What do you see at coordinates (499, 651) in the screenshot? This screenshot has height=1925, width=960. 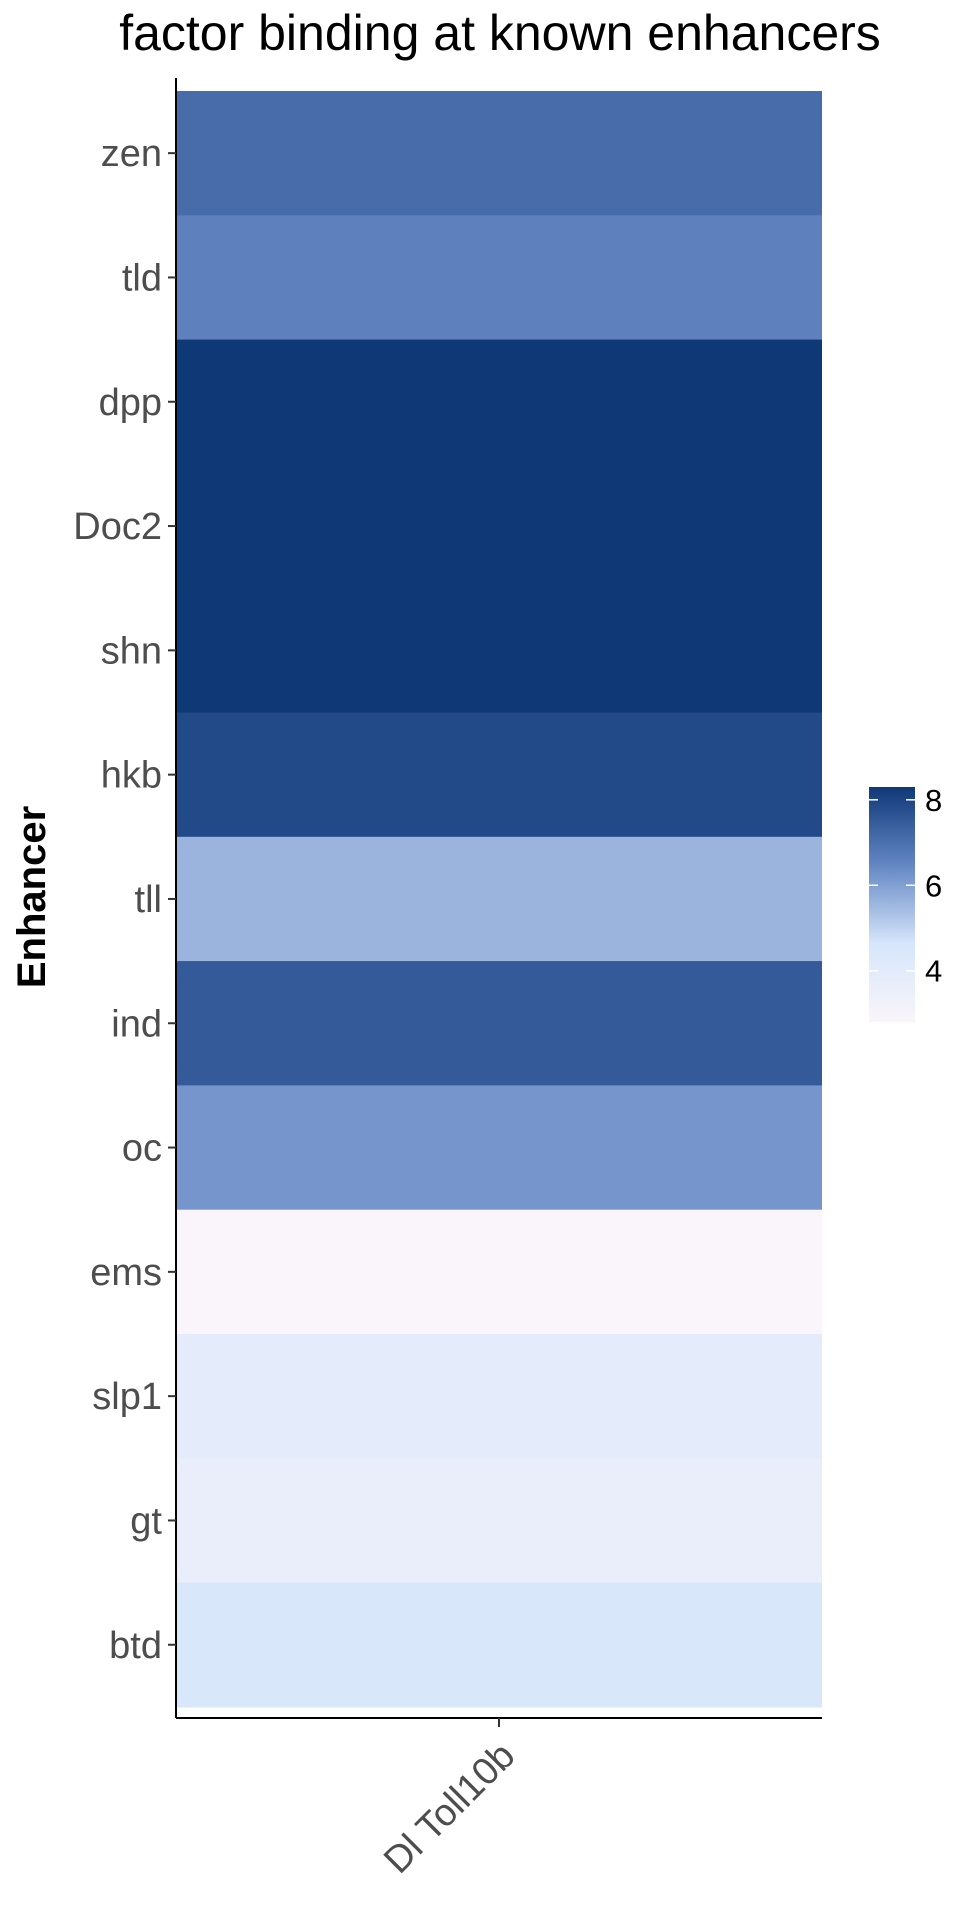 I see `heatmap-tile-shn` at bounding box center [499, 651].